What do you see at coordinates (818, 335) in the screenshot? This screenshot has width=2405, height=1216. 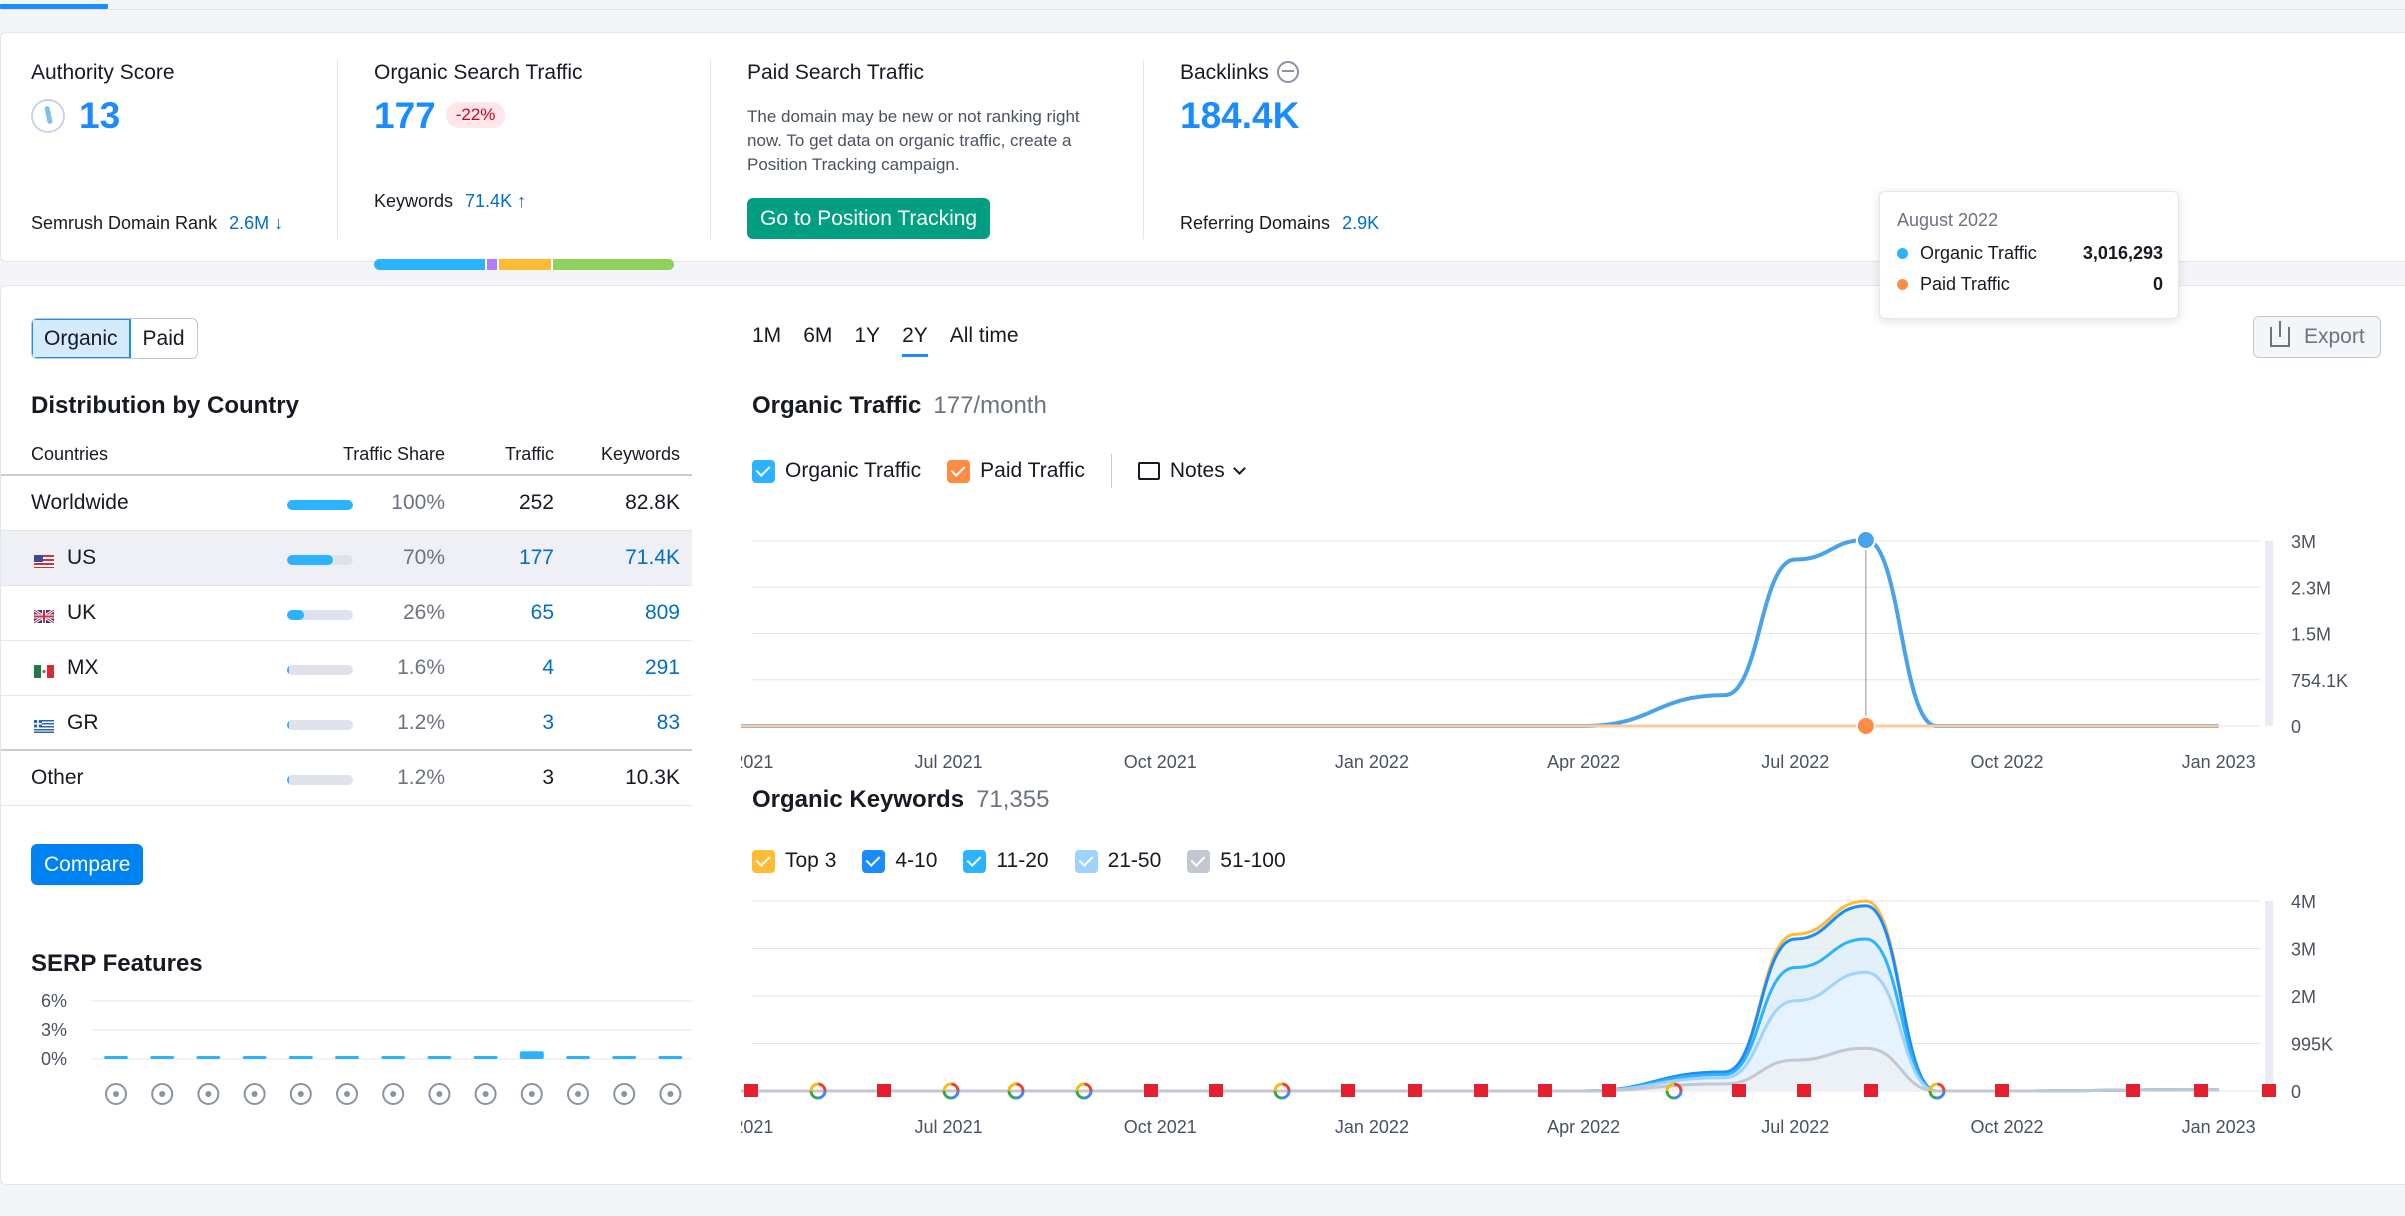 I see `range-tab-6m: 6M` at bounding box center [818, 335].